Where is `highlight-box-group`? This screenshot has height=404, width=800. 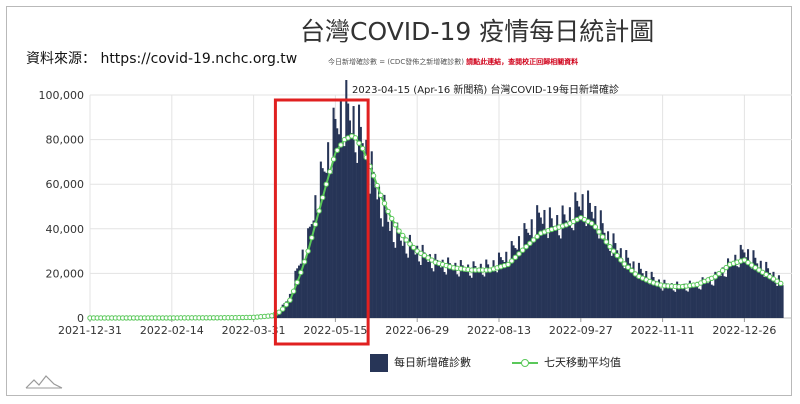 highlight-box-group is located at coordinates (321, 222).